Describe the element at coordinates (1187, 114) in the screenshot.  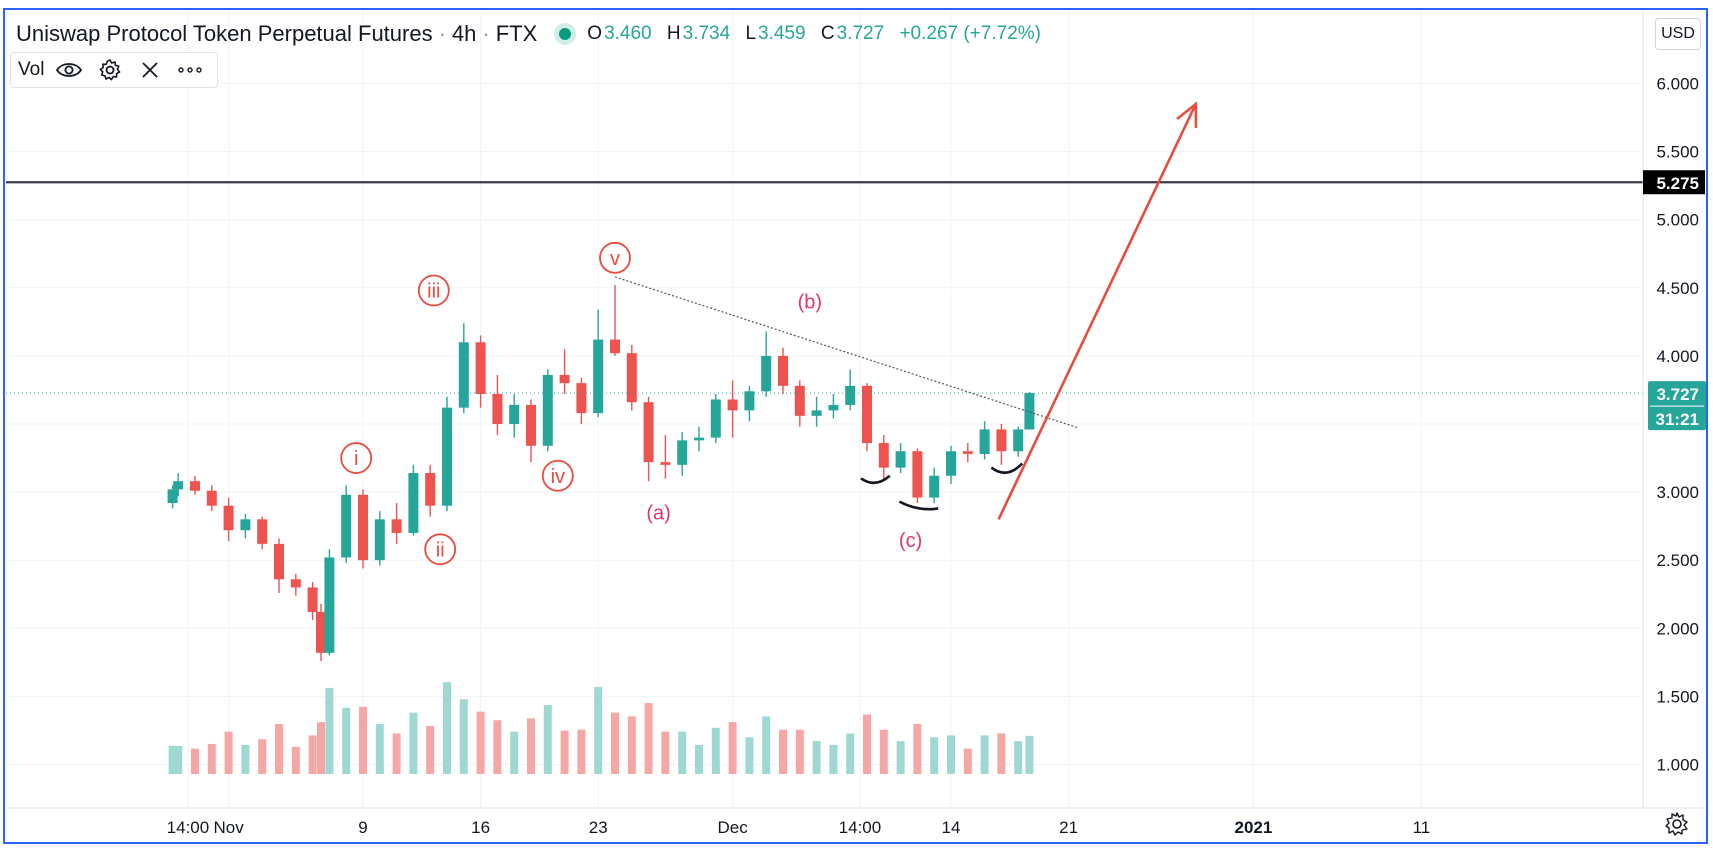
I see `projection-arrowhead` at that location.